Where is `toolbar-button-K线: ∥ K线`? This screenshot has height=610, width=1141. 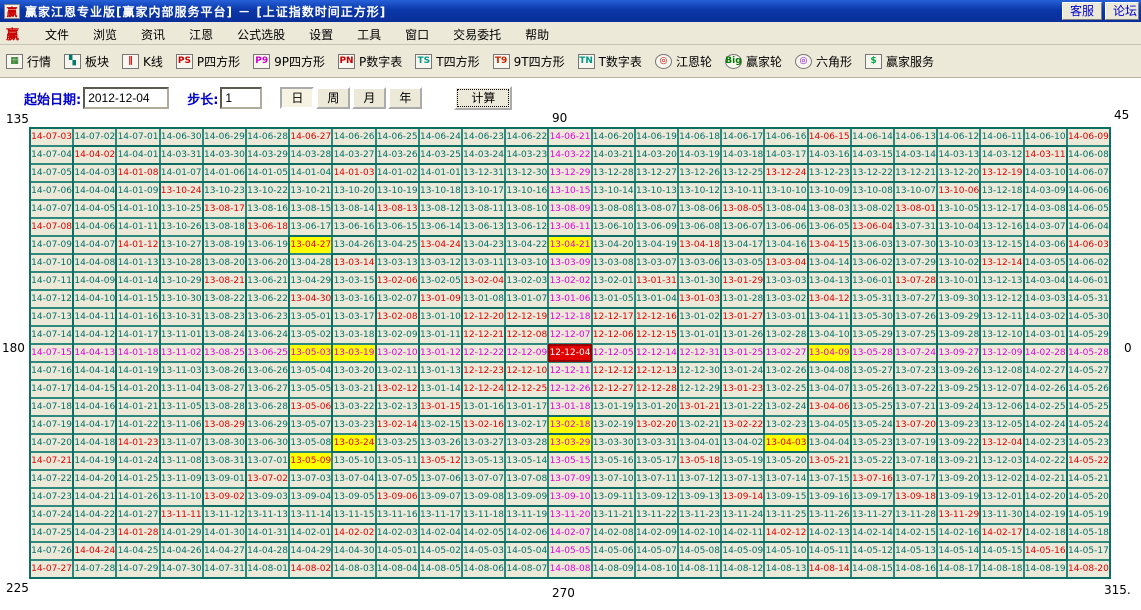
toolbar-button-K线: ∥ K线 is located at coordinates (142, 61).